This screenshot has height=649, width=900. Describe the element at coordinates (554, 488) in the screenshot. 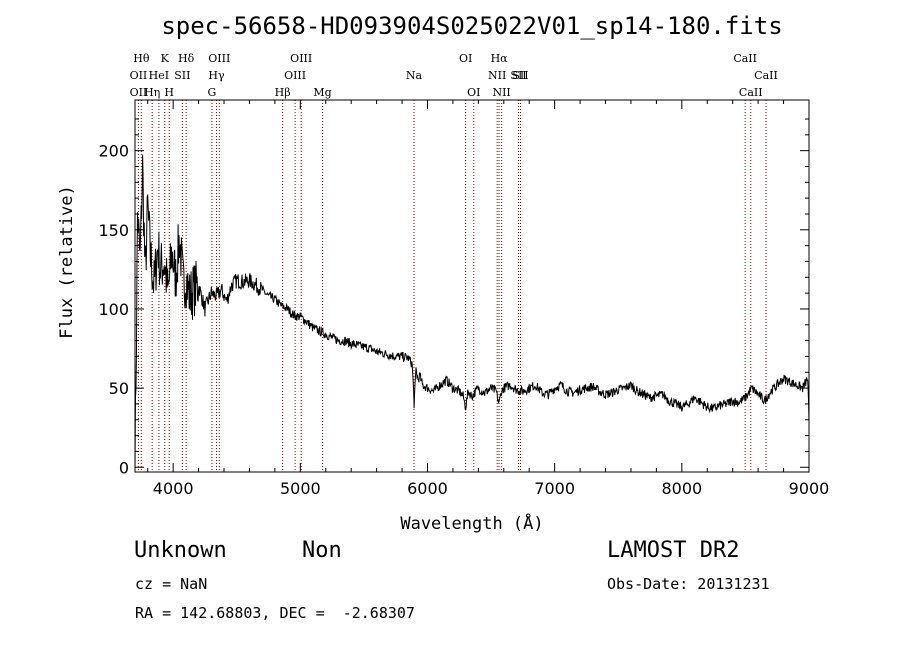

I see `x-tick-label: 7000` at that location.